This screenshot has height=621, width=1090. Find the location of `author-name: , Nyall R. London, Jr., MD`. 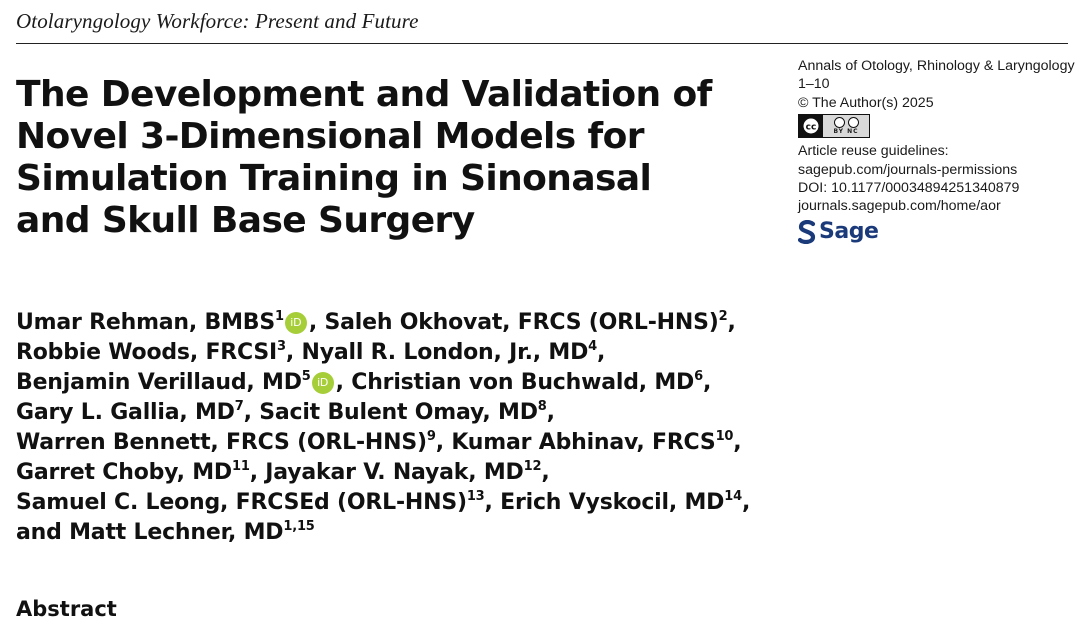

author-name: , Nyall R. London, Jr., MD is located at coordinates (437, 352).